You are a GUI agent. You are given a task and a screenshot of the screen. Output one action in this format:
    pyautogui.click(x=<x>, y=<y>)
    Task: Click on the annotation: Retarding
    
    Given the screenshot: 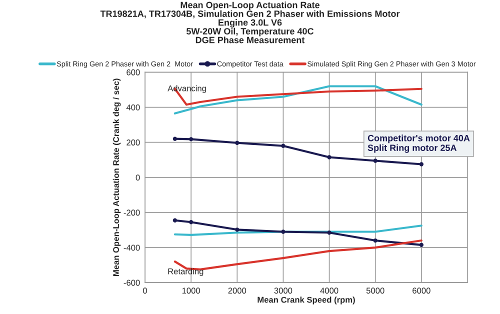 What is the action you would take?
    pyautogui.click(x=186, y=272)
    